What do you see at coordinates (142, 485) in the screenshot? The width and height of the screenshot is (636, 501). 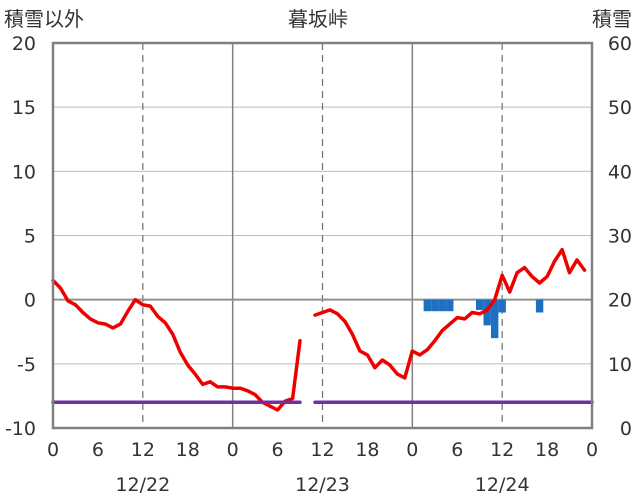 I see `date-label: 12/22` at bounding box center [142, 485].